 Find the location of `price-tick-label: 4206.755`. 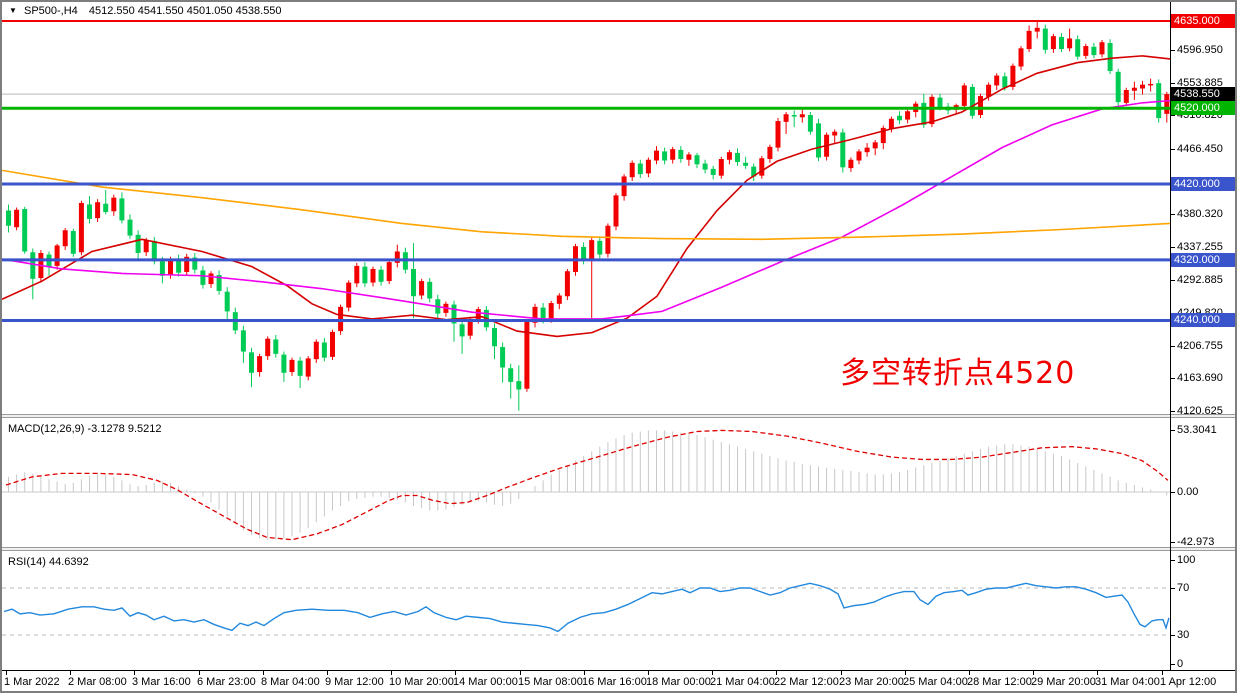

price-tick-label: 4206.755 is located at coordinates (1200, 346).